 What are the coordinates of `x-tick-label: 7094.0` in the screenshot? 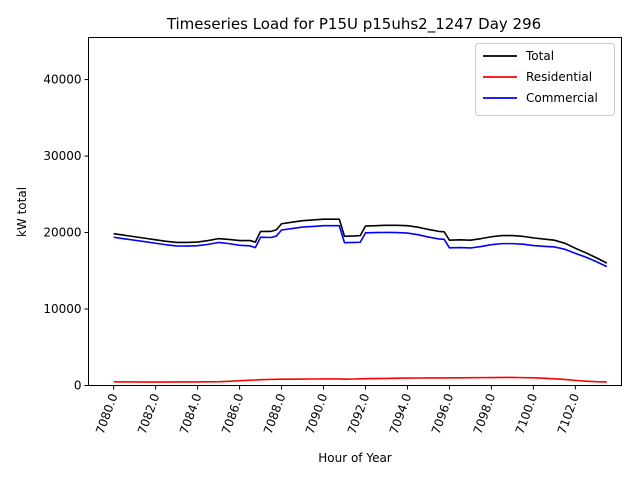 It's located at (401, 414).